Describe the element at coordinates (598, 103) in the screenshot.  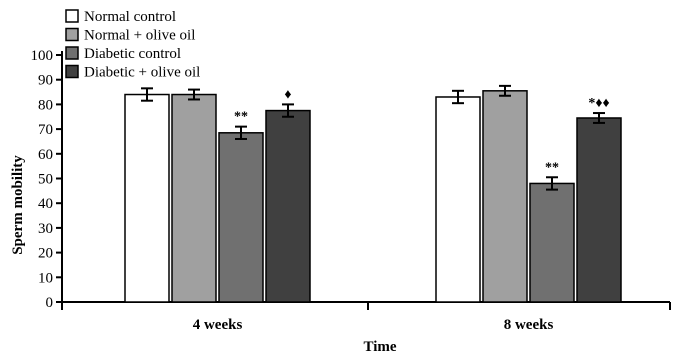
I see `significance-marker: *♦♦` at that location.